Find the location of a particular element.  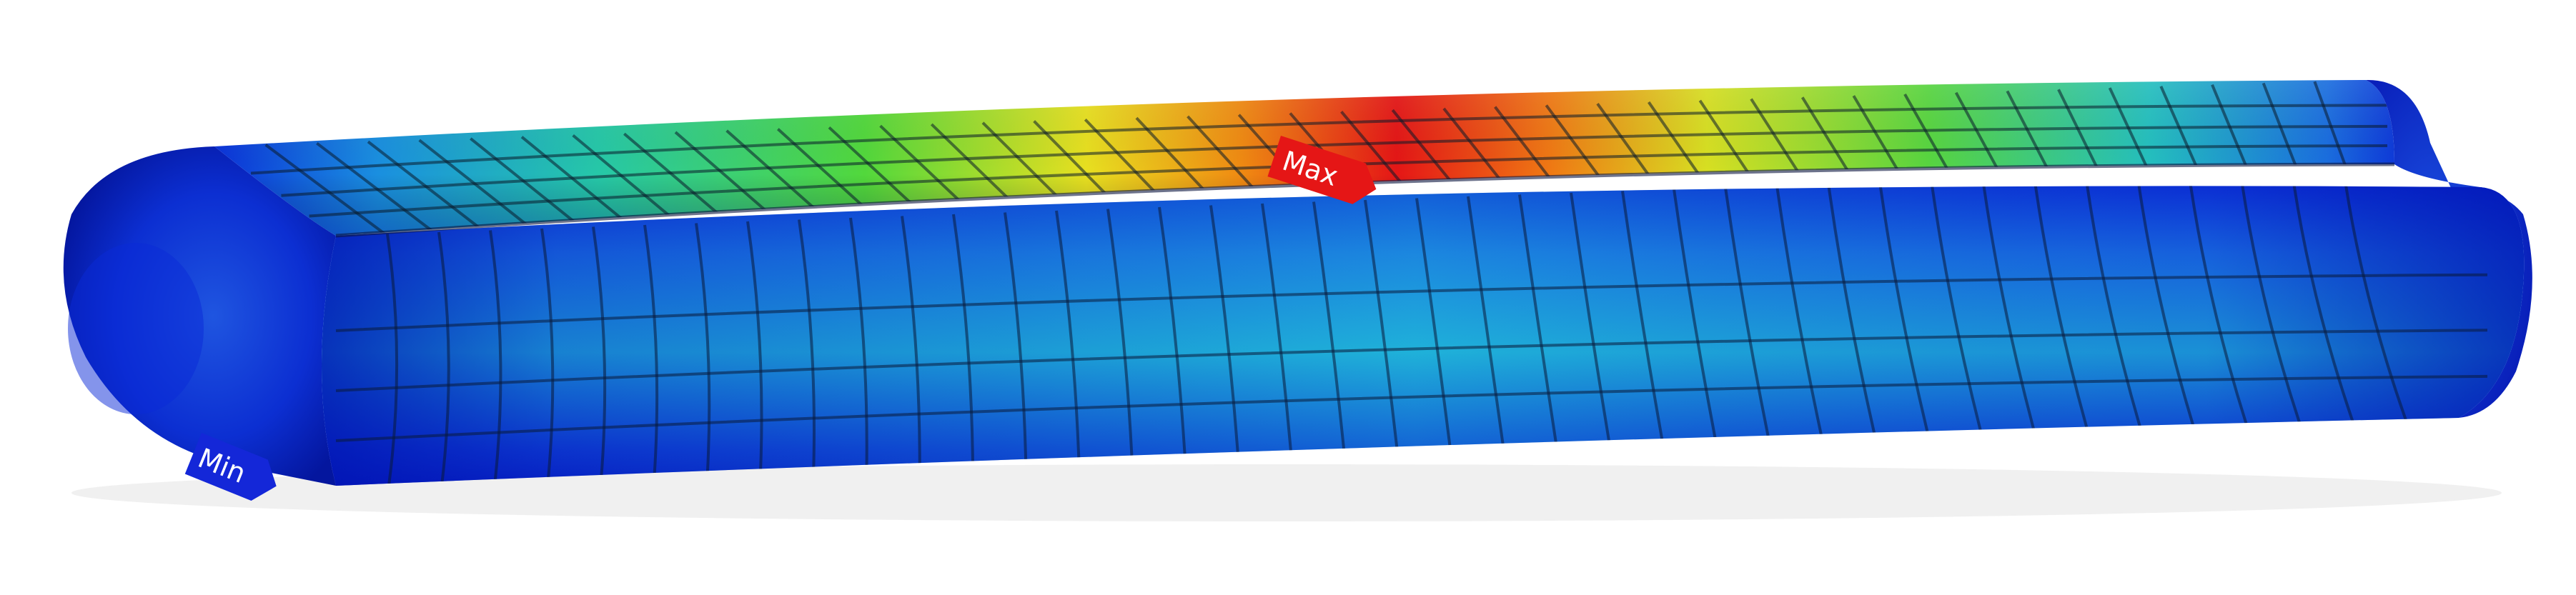

max-probe-marker is located at coordinates (1322, 170).